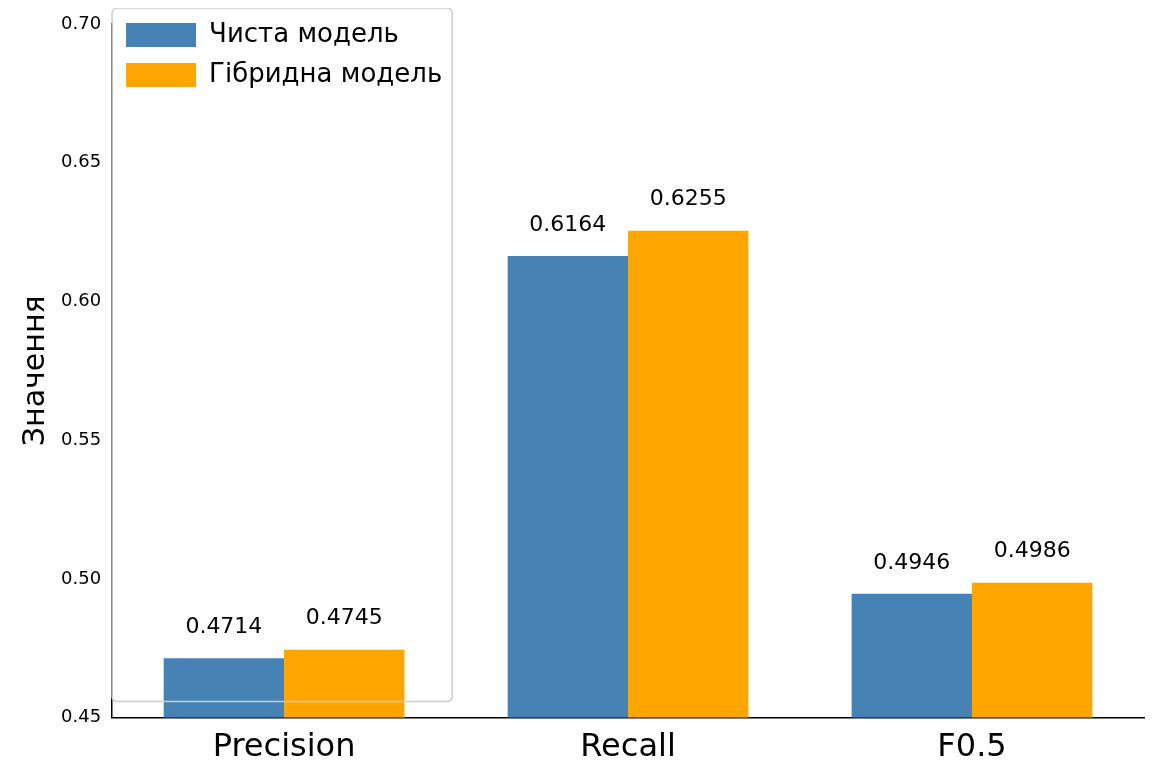  Describe the element at coordinates (688, 198) in the screenshot. I see `data-label: 0.6255` at that location.